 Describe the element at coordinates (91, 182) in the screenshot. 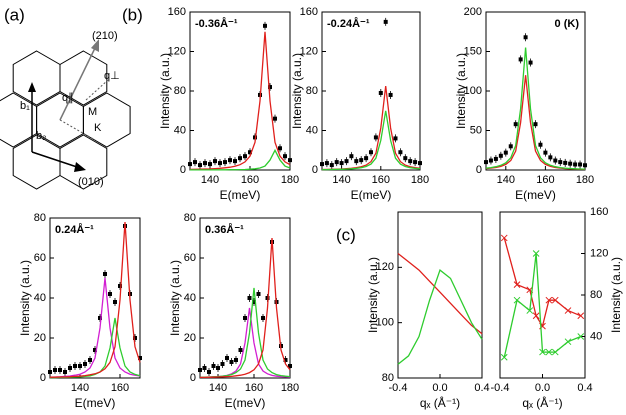

I see `diagram-label: (010)` at that location.